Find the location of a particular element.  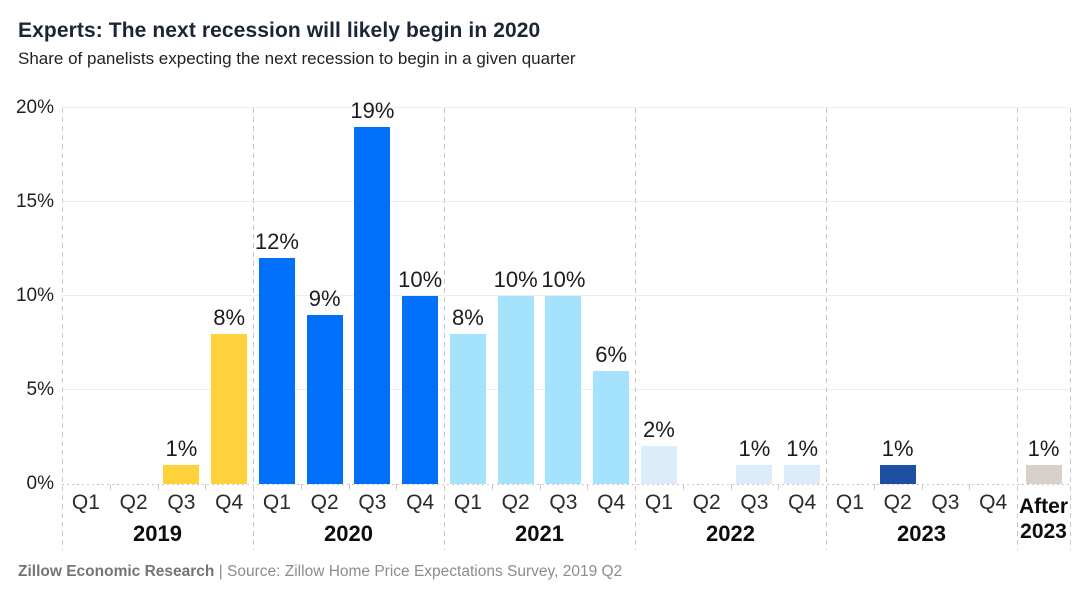

y-tick-label: 5% is located at coordinates (40, 389).